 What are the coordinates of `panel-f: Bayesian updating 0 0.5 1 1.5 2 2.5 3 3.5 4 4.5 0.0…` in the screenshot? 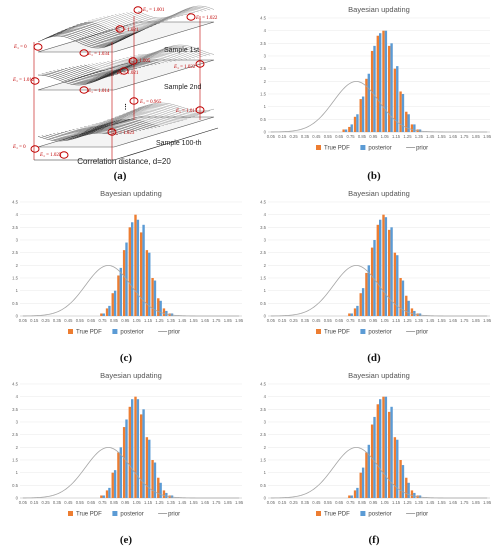 It's located at (374, 448).